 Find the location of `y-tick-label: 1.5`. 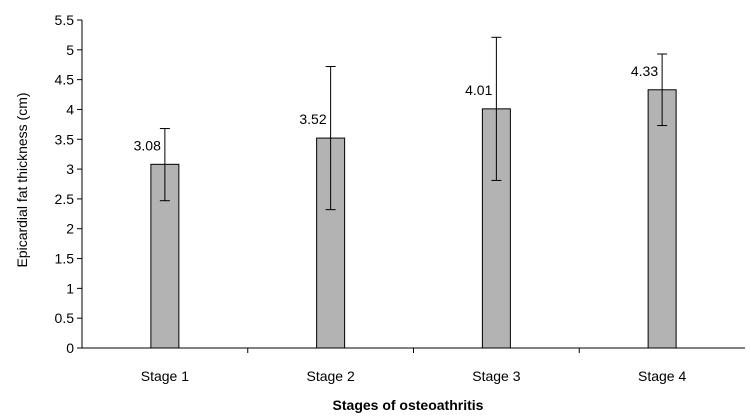

y-tick-label: 1.5 is located at coordinates (65, 259).